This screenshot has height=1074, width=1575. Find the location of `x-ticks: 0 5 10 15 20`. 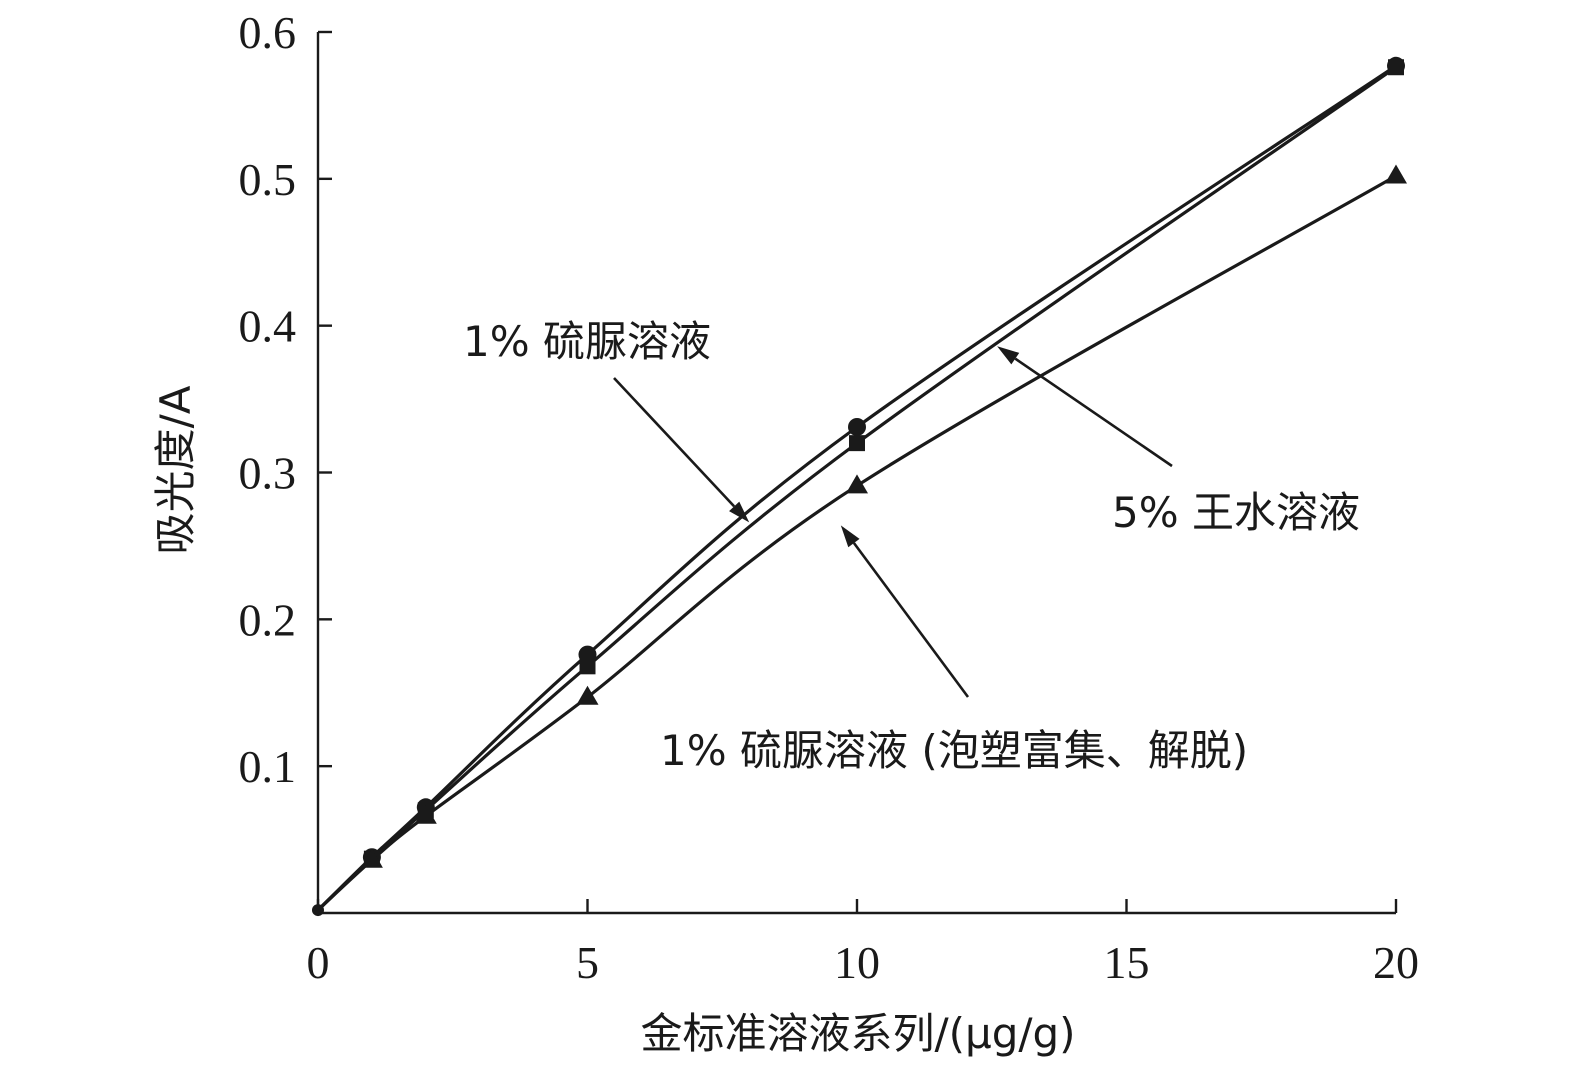

x-ticks: 0 5 10 15 20 is located at coordinates (863, 943).